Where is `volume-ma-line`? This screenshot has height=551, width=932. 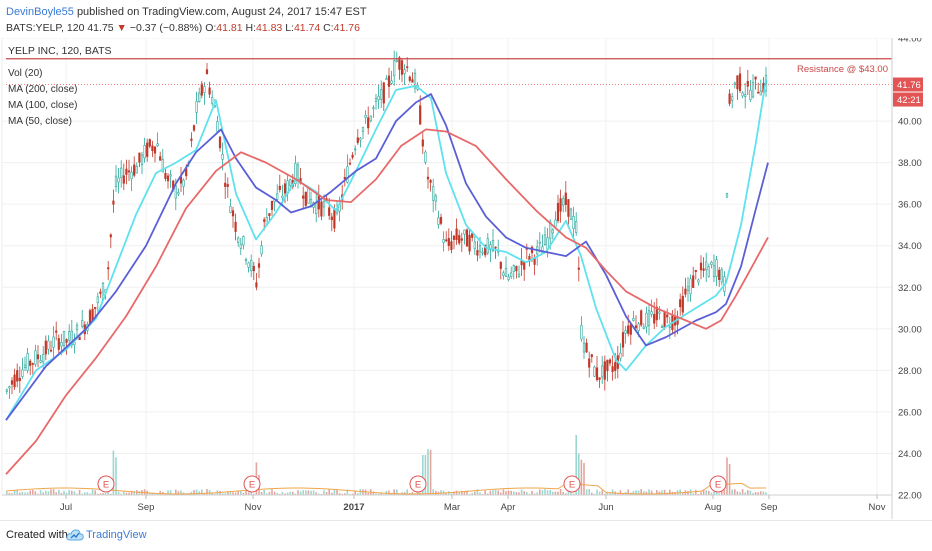
volume-ma-line is located at coordinates (386, 488).